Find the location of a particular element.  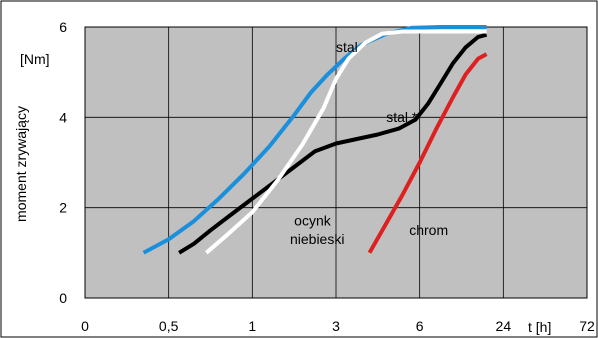

y-tick-label: 6 is located at coordinates (63, 27).